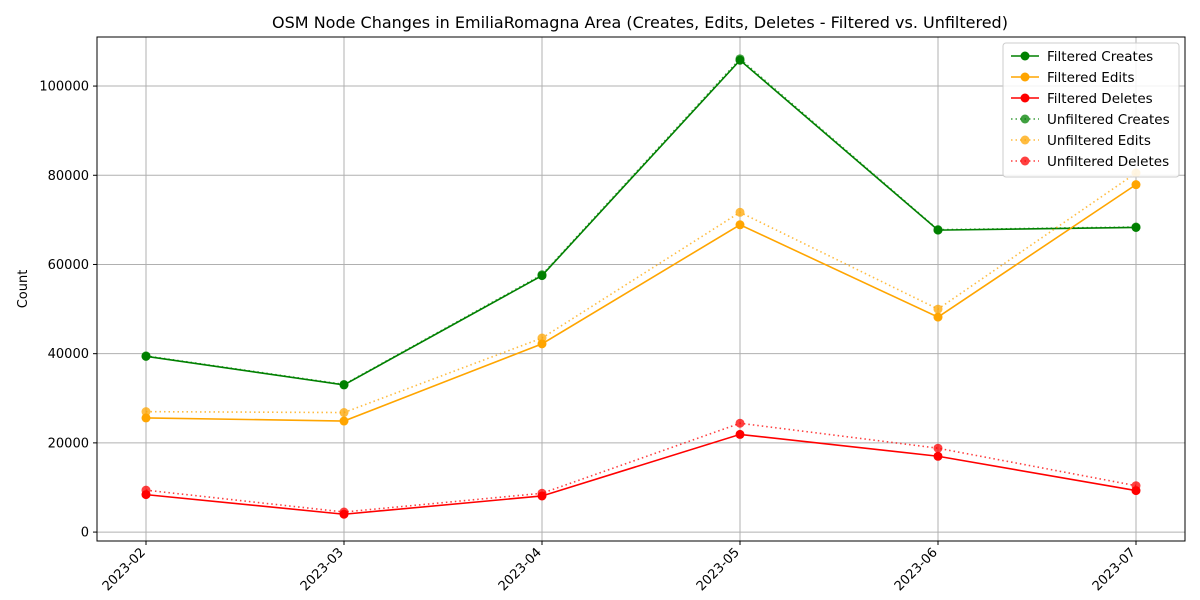  I want to click on legend-label: Filtered Edits, so click(1090, 78).